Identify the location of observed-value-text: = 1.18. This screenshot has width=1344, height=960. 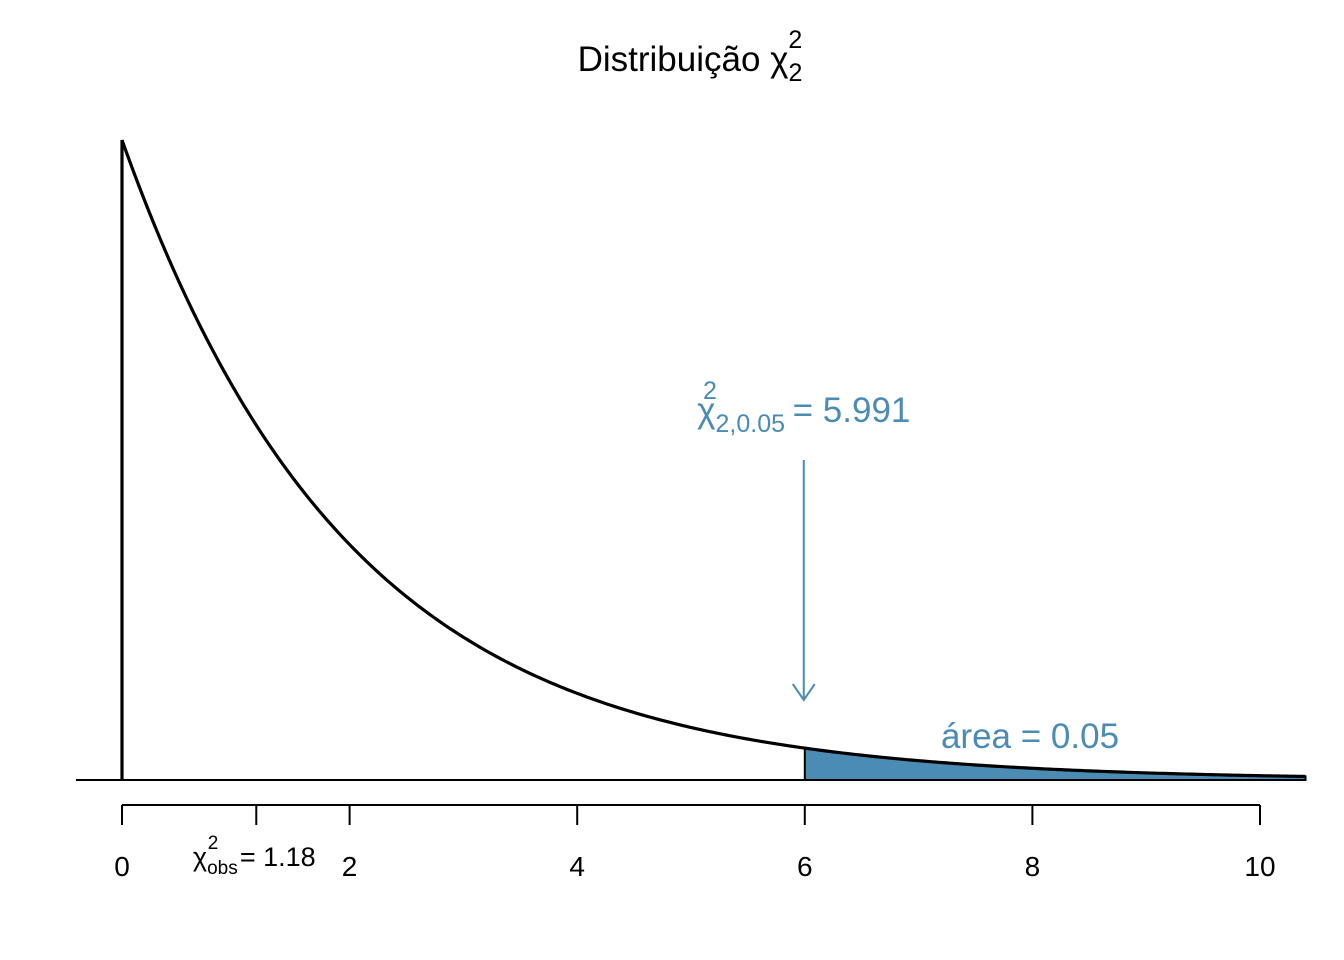
(273, 857).